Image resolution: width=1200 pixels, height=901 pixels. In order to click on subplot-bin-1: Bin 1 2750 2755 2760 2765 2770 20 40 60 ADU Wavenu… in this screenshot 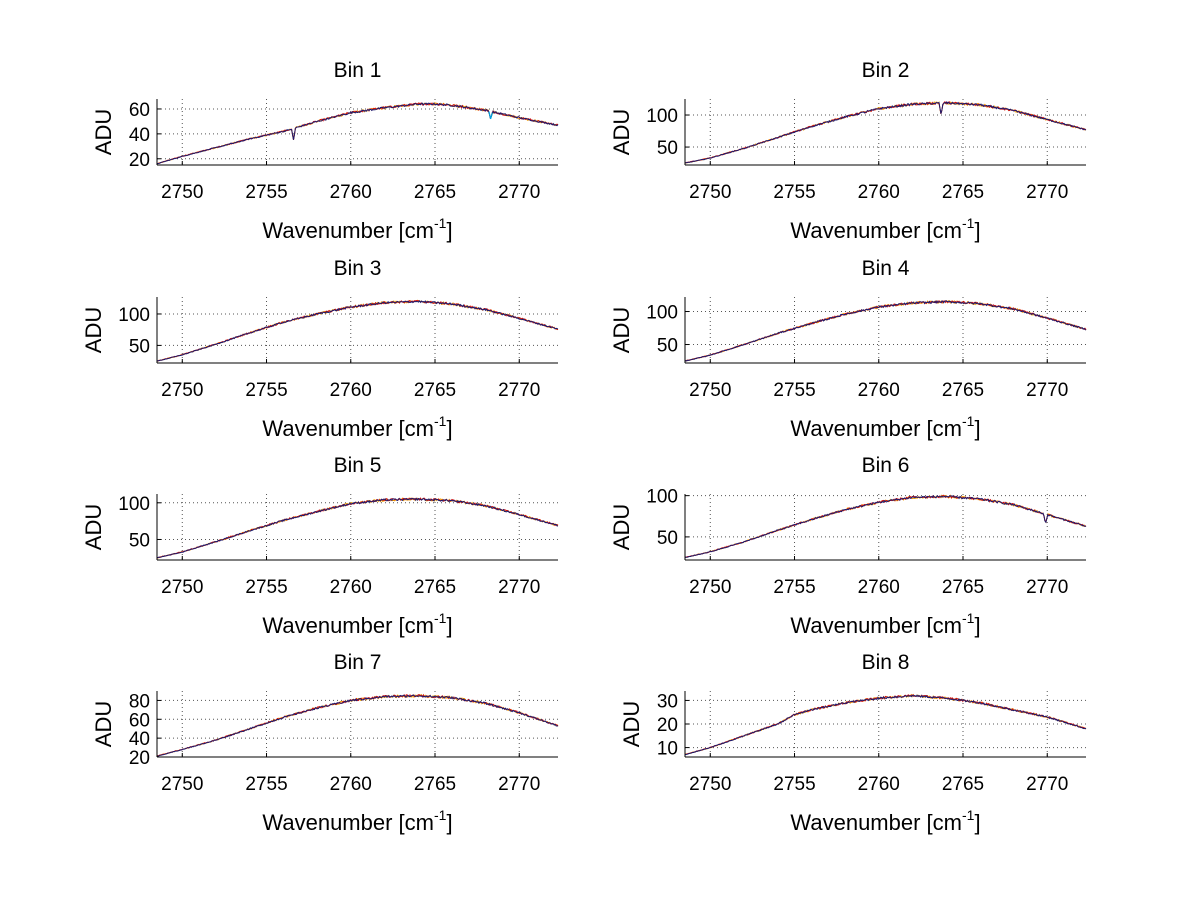, I will do `click(325, 151)`.